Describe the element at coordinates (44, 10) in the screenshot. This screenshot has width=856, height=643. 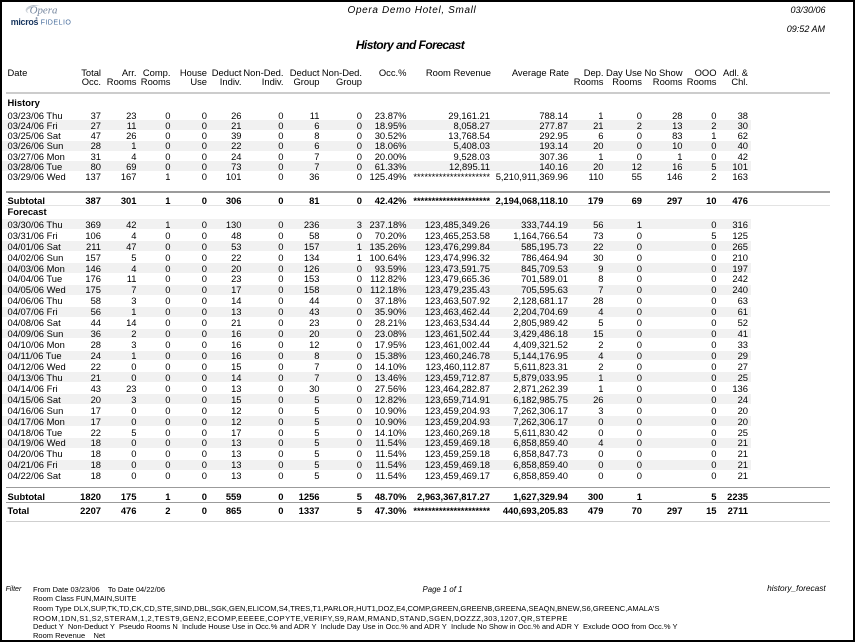
I see `svg-text: Opera` at that location.